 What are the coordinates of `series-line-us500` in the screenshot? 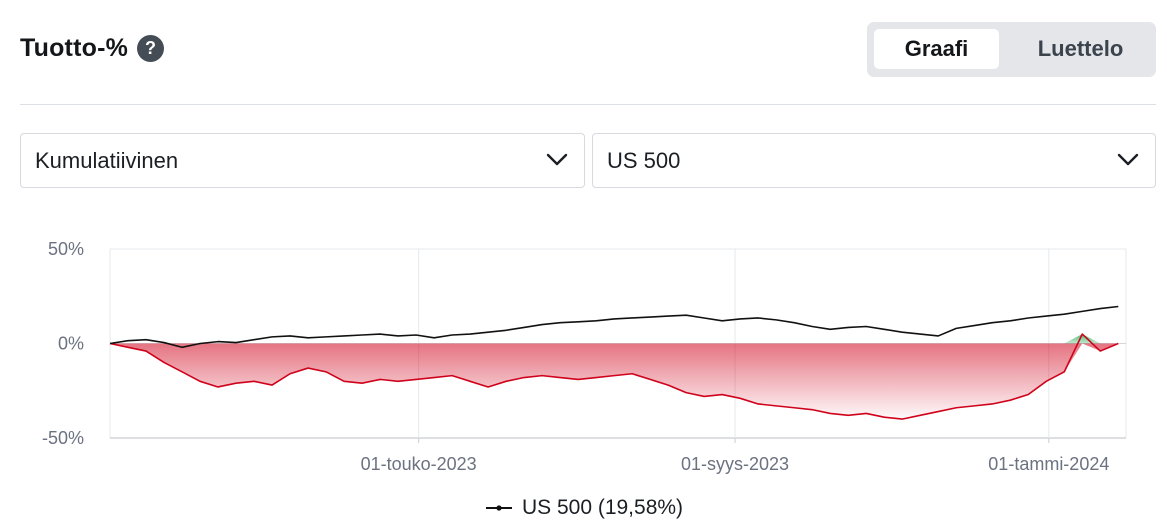 It's located at (614, 327).